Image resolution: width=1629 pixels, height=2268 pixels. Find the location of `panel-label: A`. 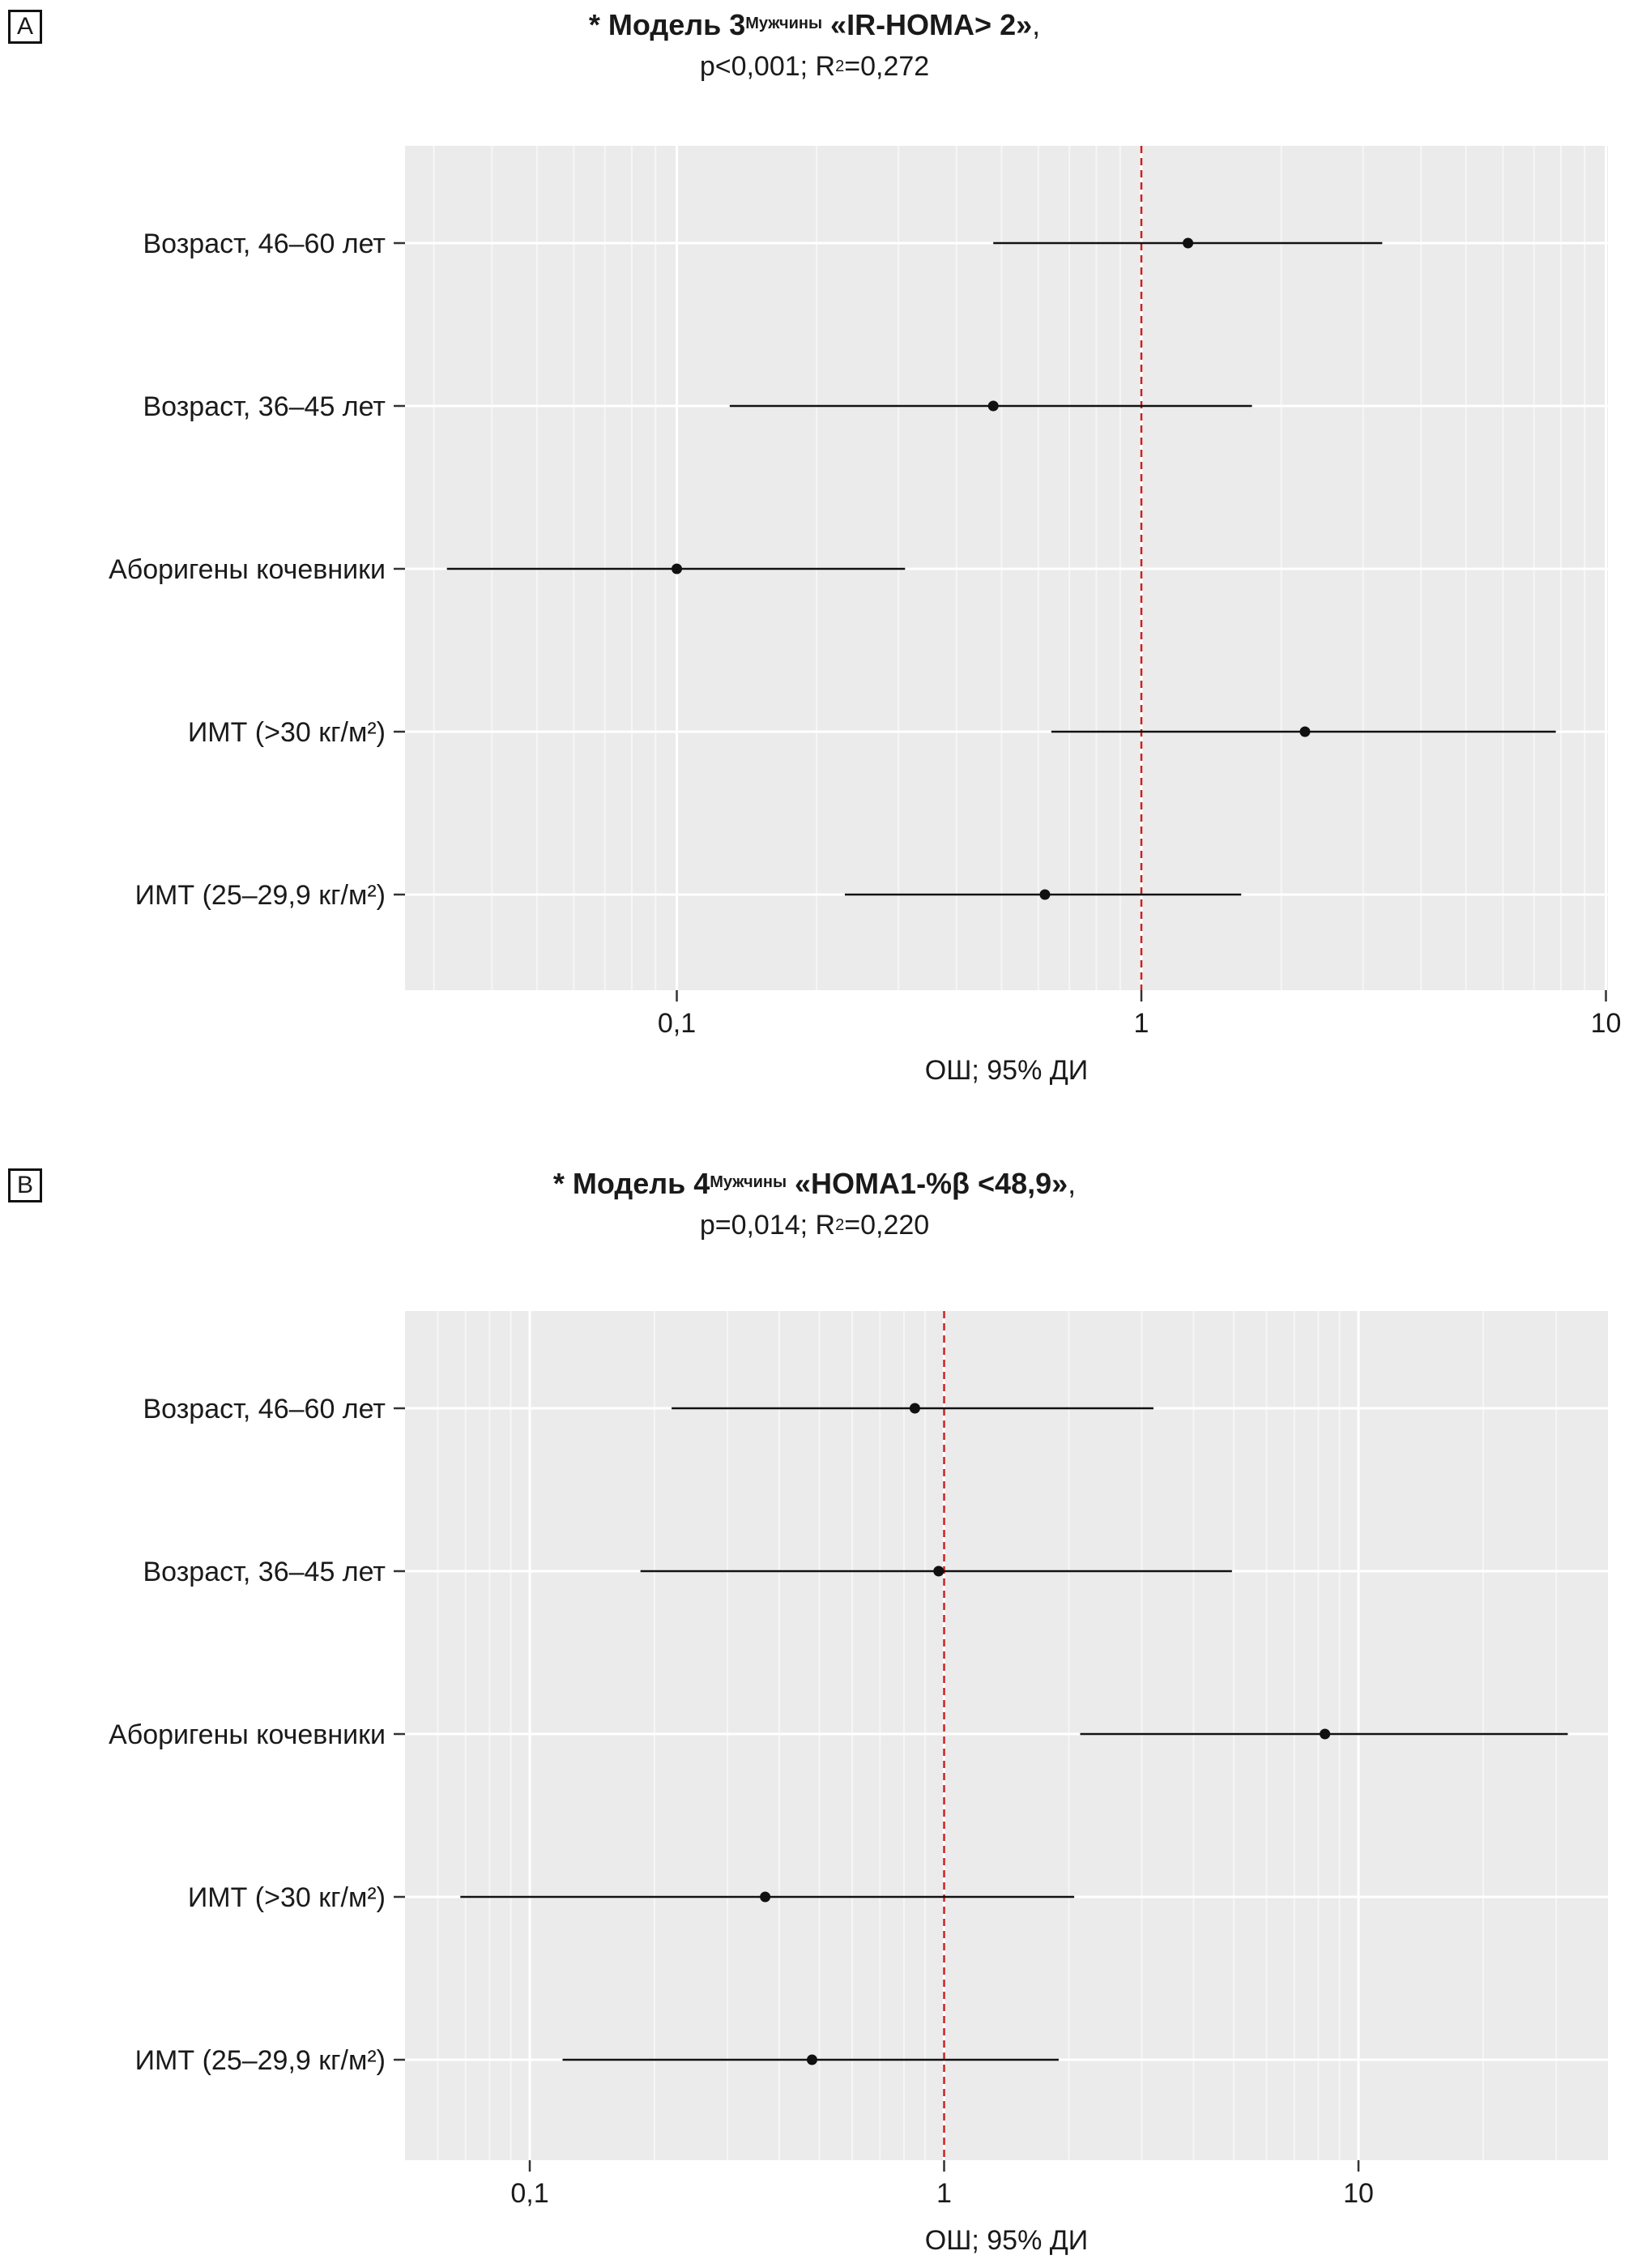

panel-label: A is located at coordinates (25, 27).